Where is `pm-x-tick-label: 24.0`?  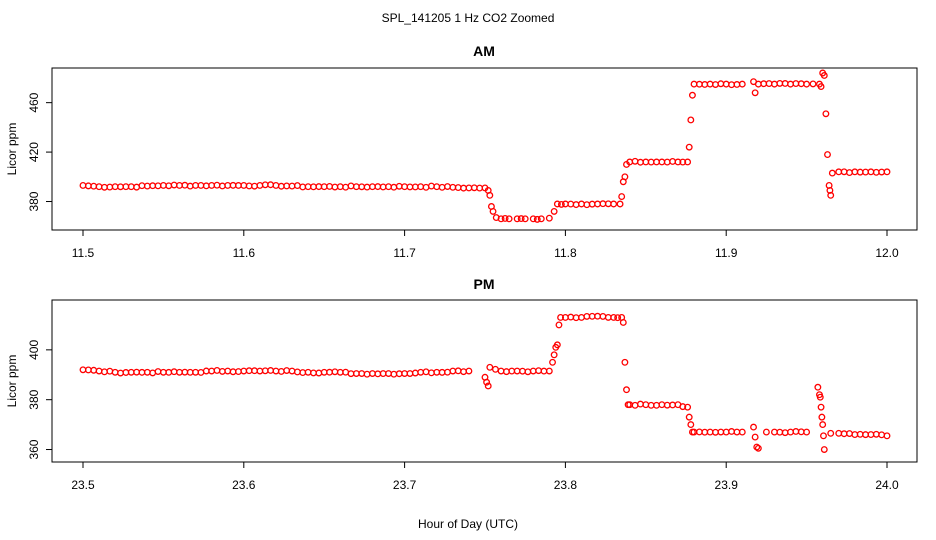
pm-x-tick-label: 24.0 is located at coordinates (887, 485).